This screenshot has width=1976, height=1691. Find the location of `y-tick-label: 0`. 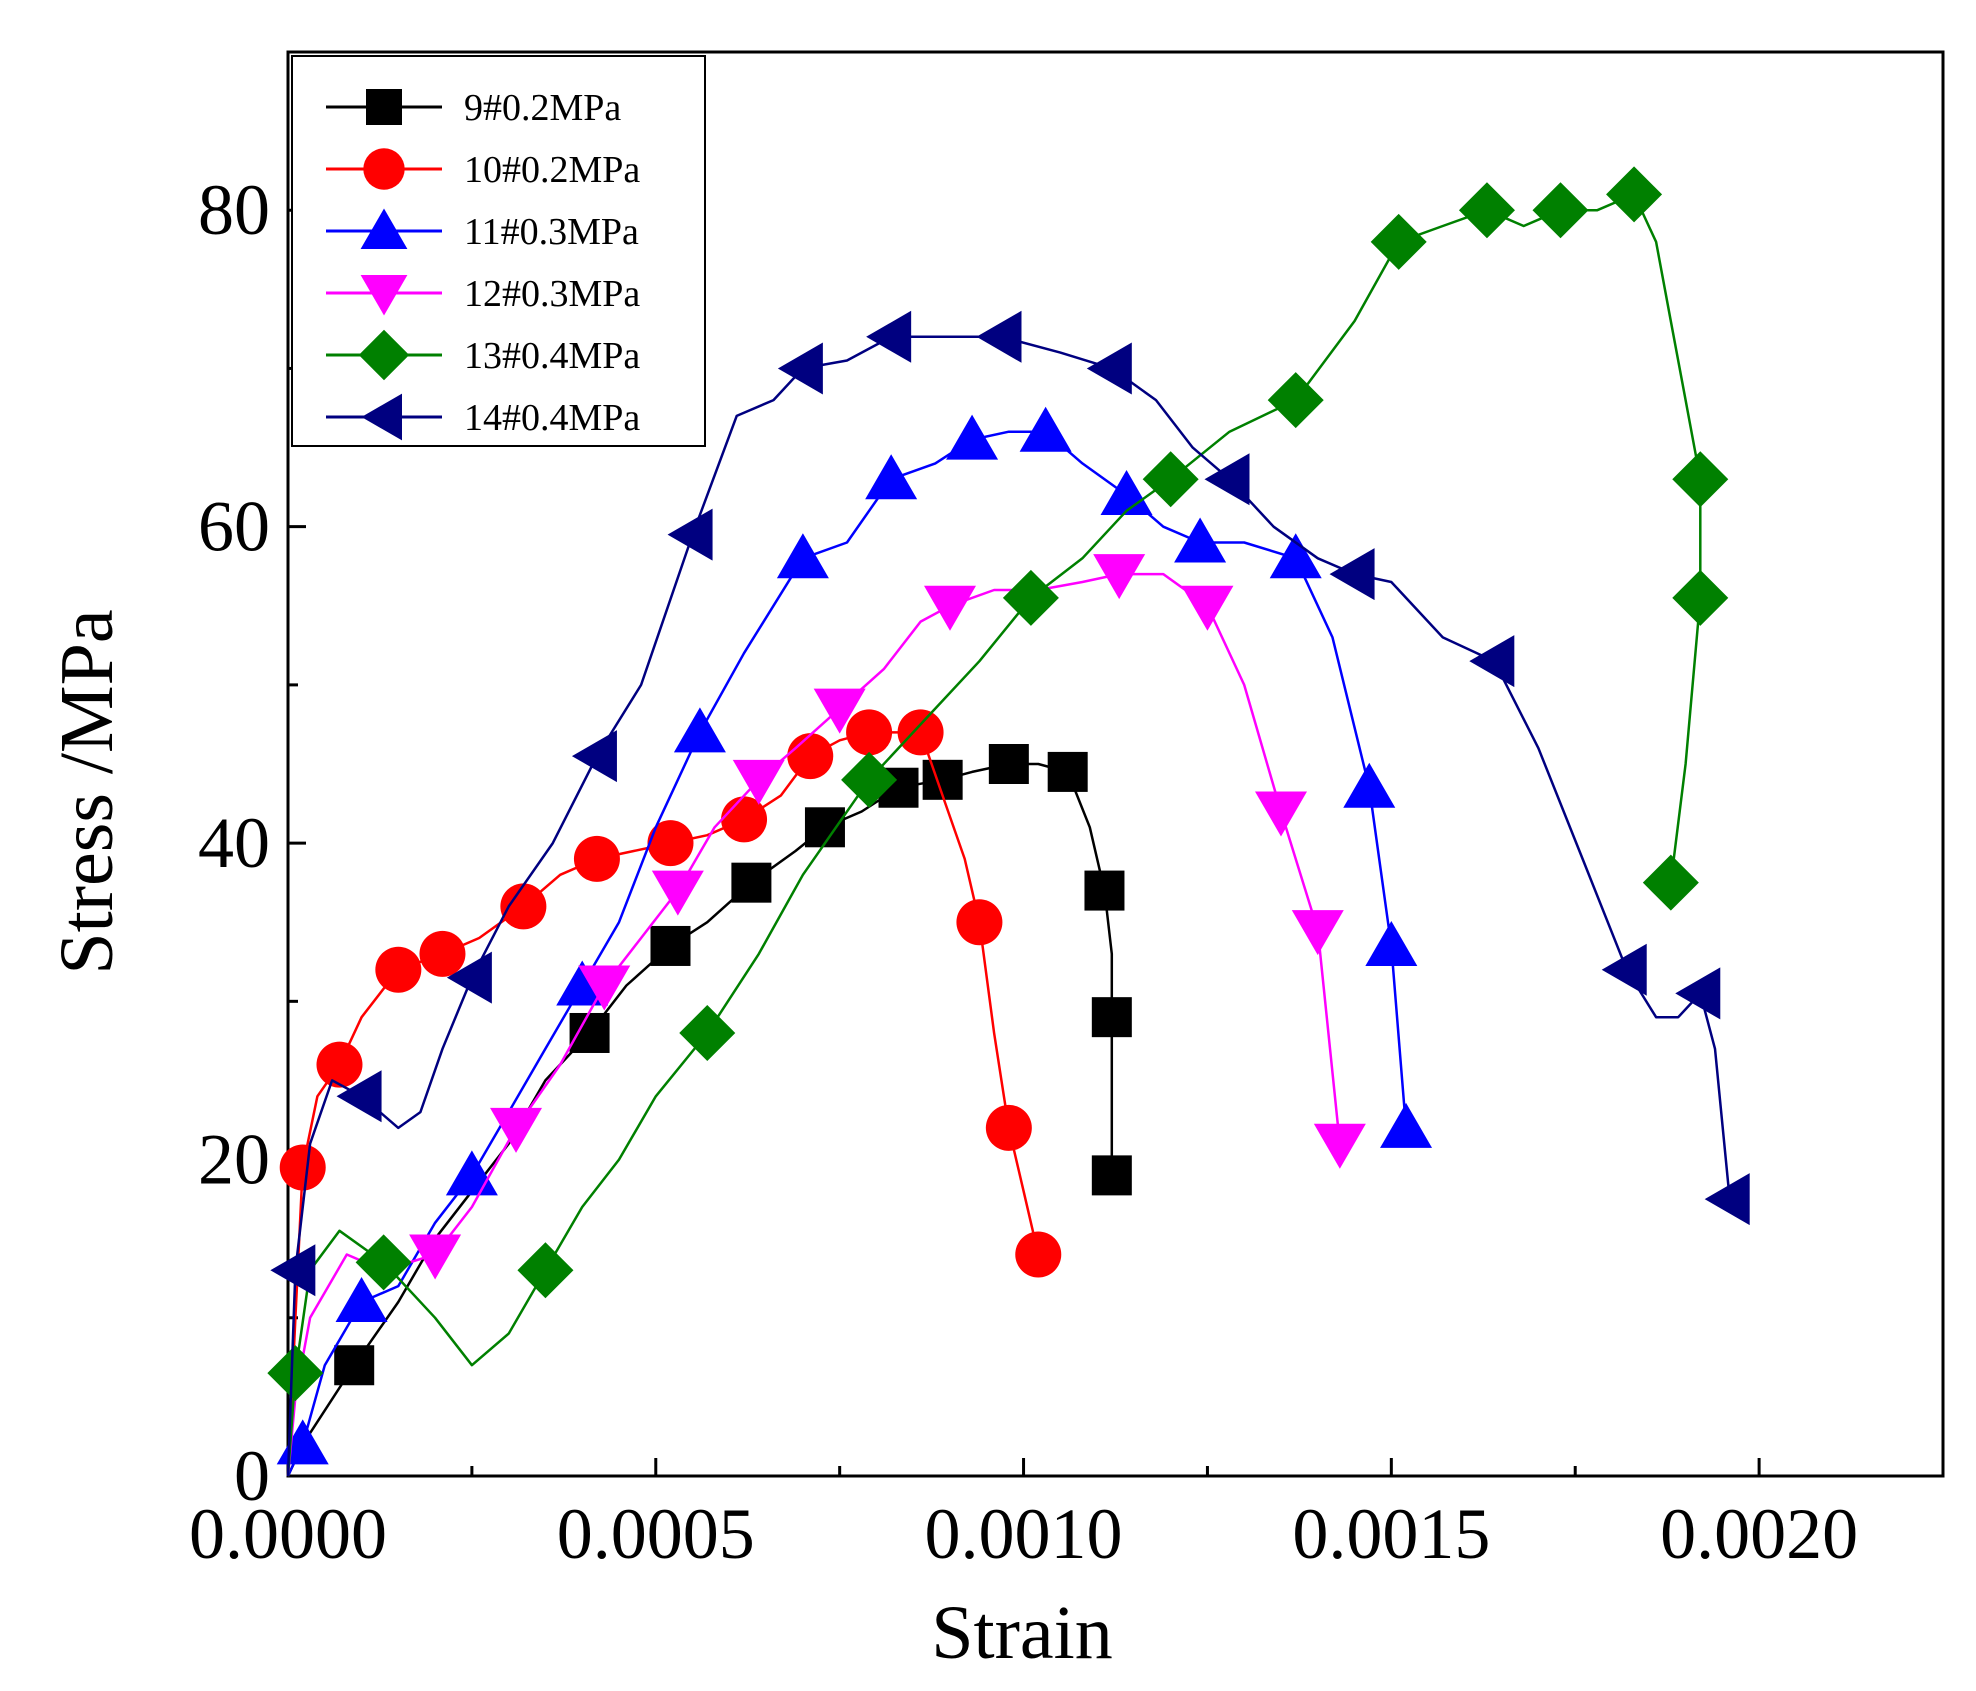

y-tick-label: 0 is located at coordinates (252, 1476).